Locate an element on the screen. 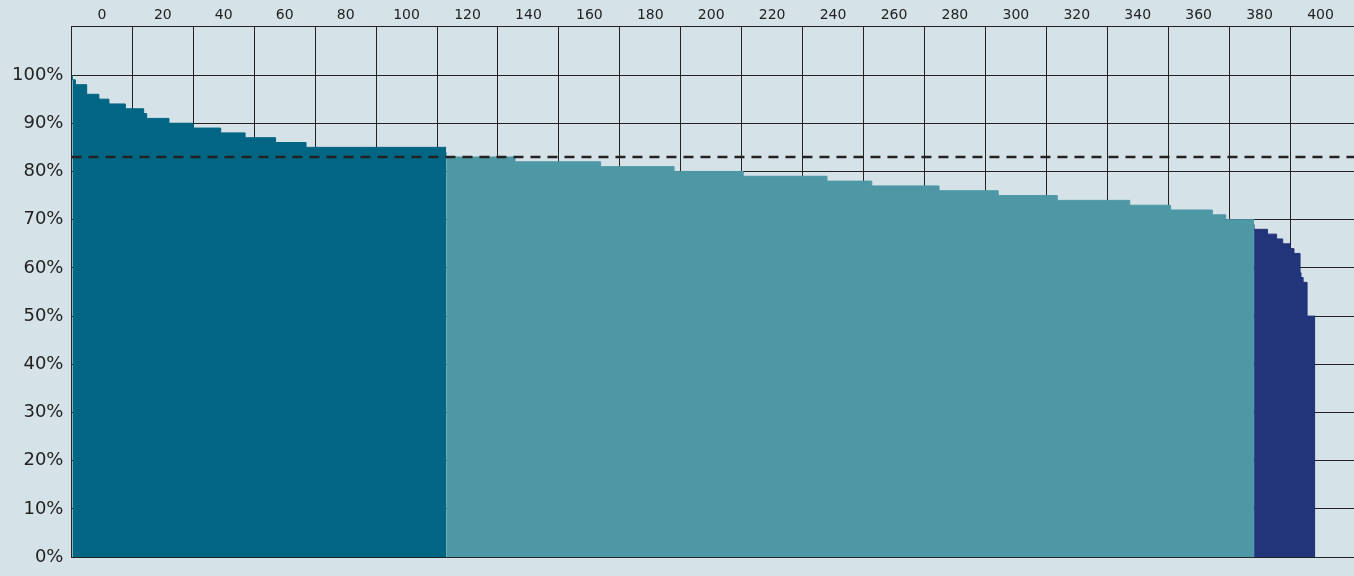  x-tick-label: 400 is located at coordinates (1320, 14).